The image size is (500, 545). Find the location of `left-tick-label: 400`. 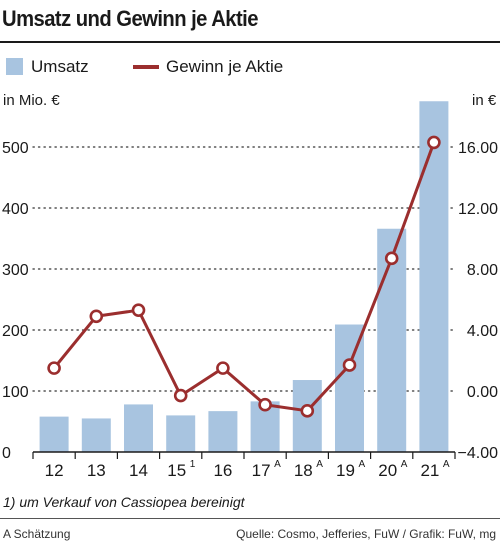

left-tick-label: 400 is located at coordinates (15, 209).